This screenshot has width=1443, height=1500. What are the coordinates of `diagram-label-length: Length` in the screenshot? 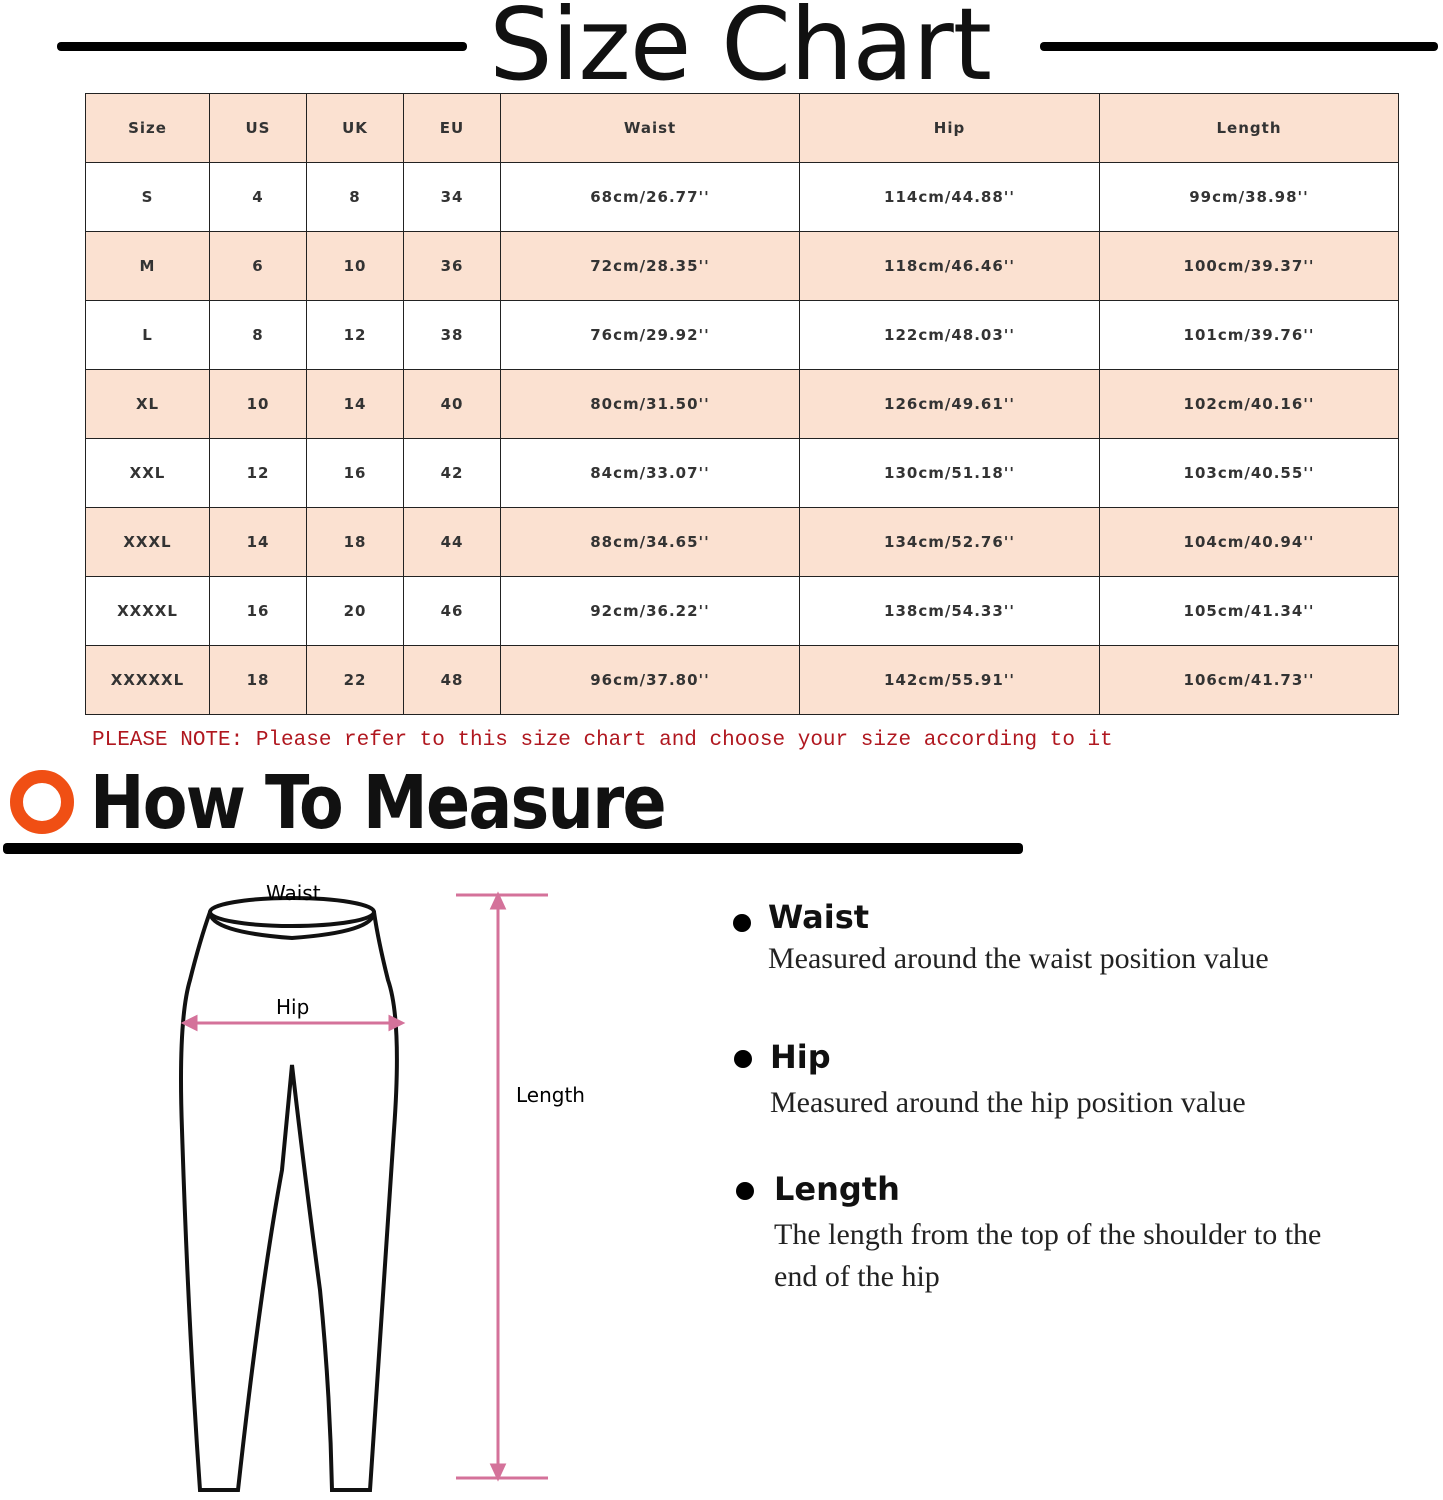 It's located at (550, 1095).